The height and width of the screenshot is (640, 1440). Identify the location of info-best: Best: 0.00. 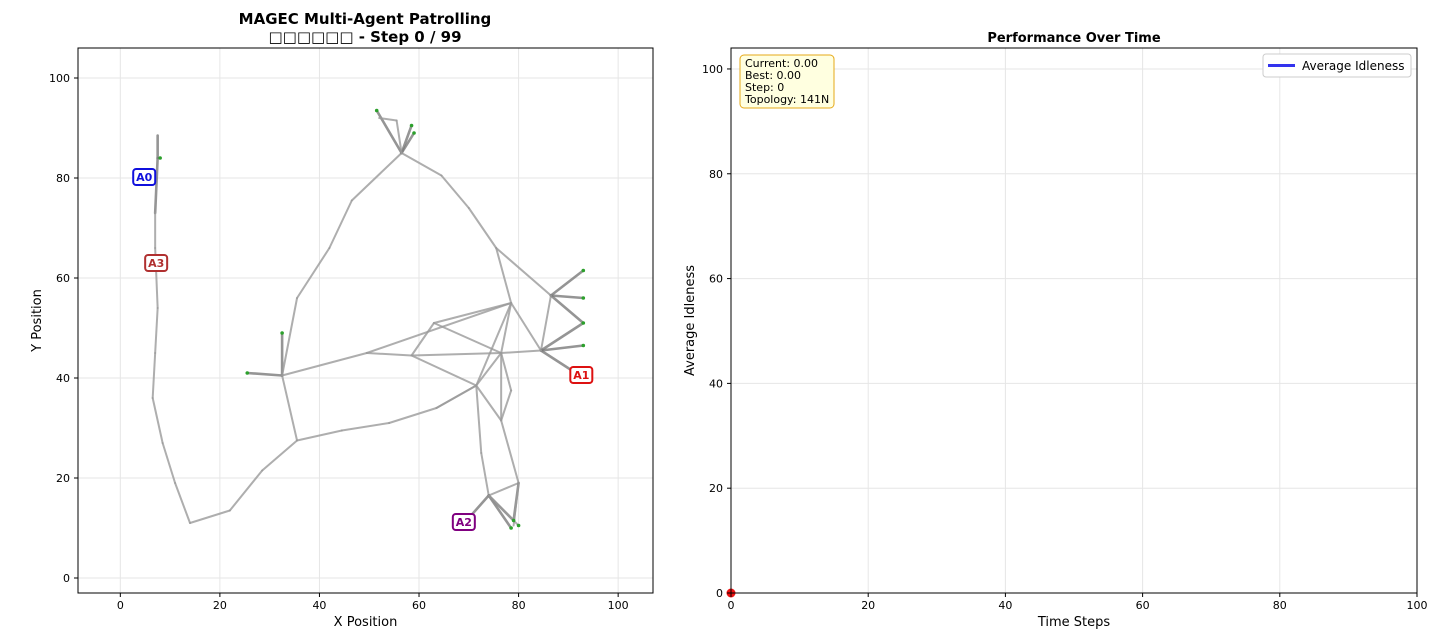
(773, 75).